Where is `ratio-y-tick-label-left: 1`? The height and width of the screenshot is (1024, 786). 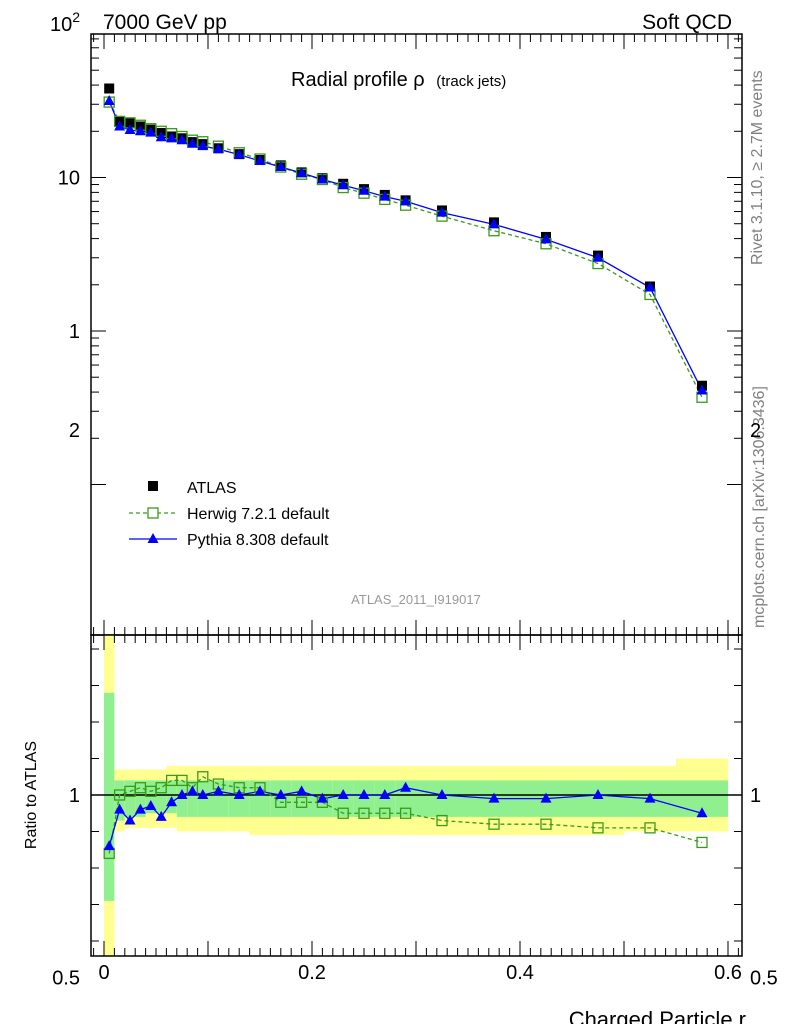 ratio-y-tick-label-left: 1 is located at coordinates (74, 796).